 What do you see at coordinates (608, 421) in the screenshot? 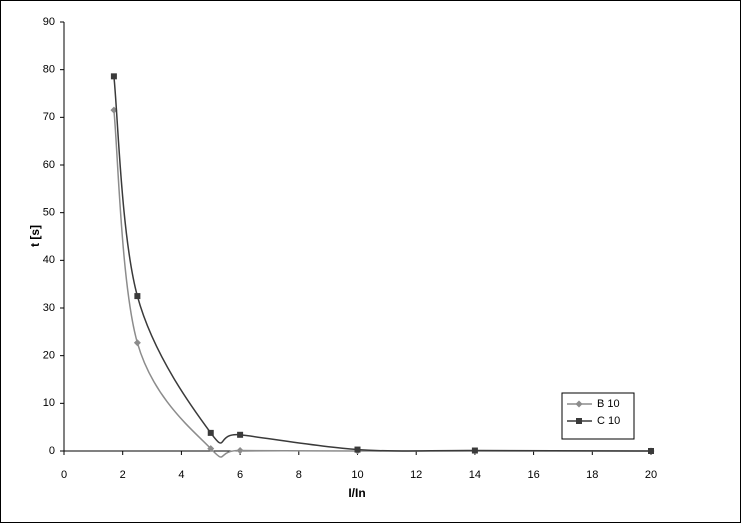
I see `legend-label: C 10` at bounding box center [608, 421].